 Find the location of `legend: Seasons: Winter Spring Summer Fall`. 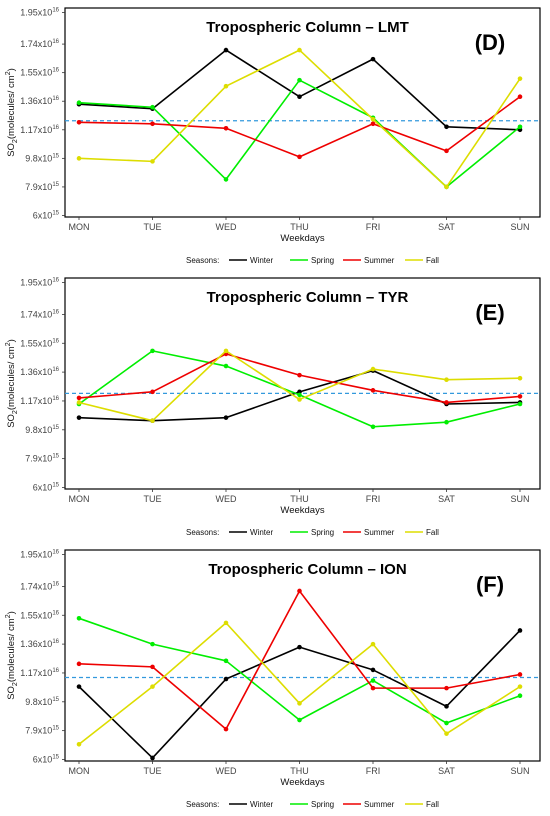

legend: Seasons: Winter Spring Summer Fall is located at coordinates (312, 804).